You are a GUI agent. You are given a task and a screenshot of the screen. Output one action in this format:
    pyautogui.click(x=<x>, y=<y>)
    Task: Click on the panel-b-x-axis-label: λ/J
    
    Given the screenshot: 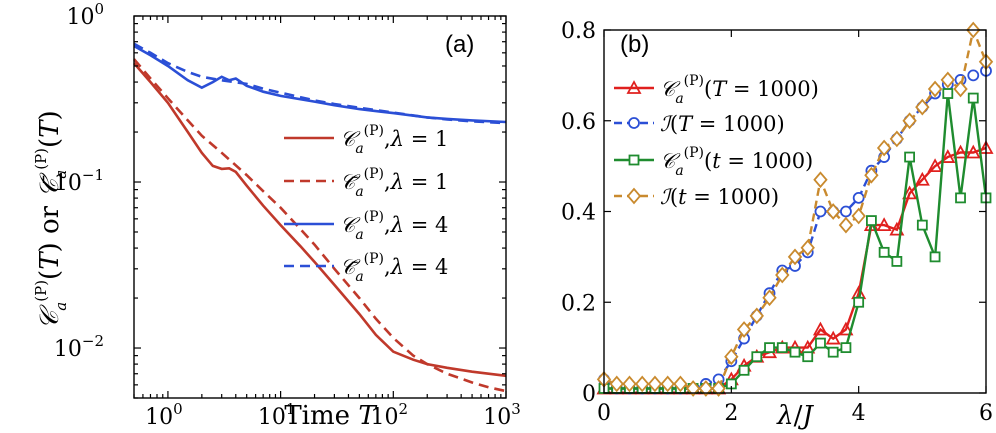 What is the action you would take?
    pyautogui.click(x=795, y=416)
    